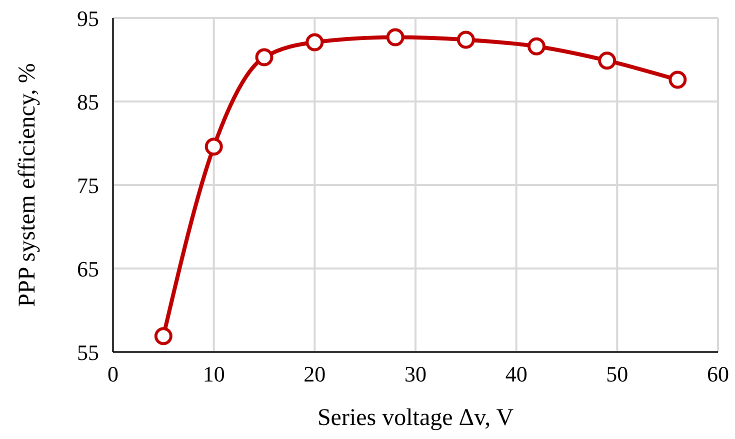  Describe the element at coordinates (415, 374) in the screenshot. I see `x-tick-label: 30` at that location.